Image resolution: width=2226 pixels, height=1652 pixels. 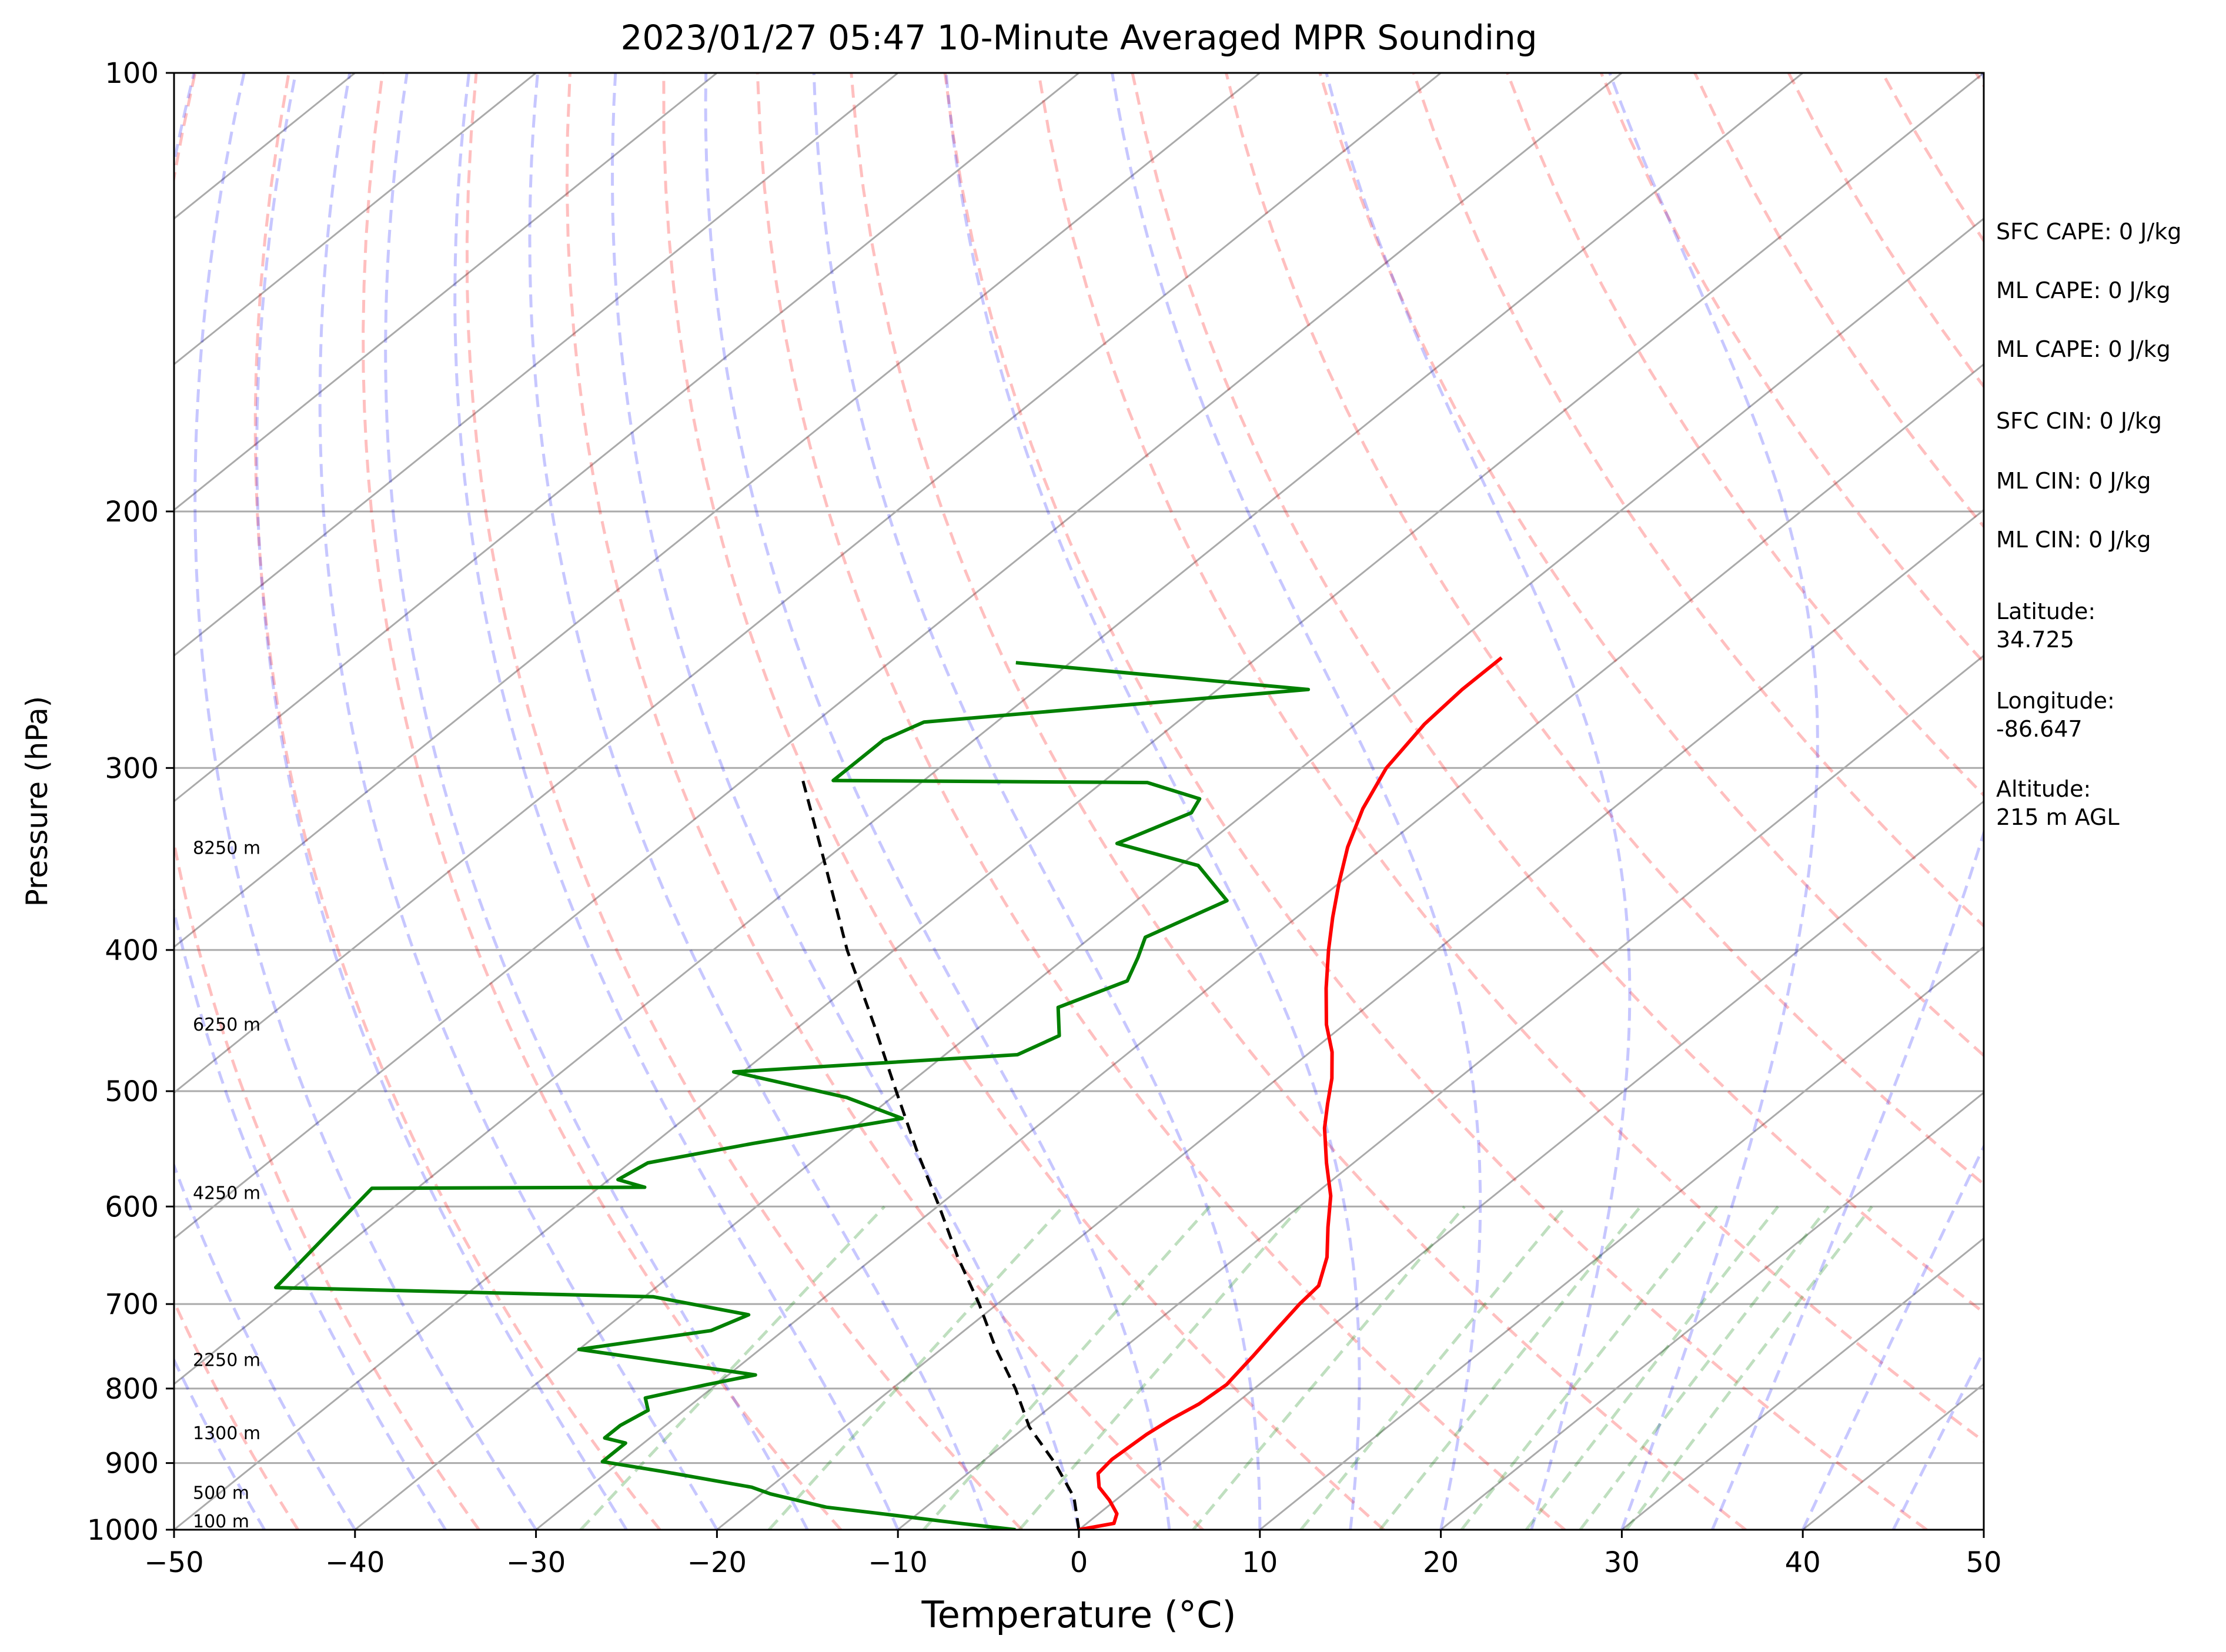 I want to click on latitude-value: Latitude: 34.725, so click(x=2046, y=625).